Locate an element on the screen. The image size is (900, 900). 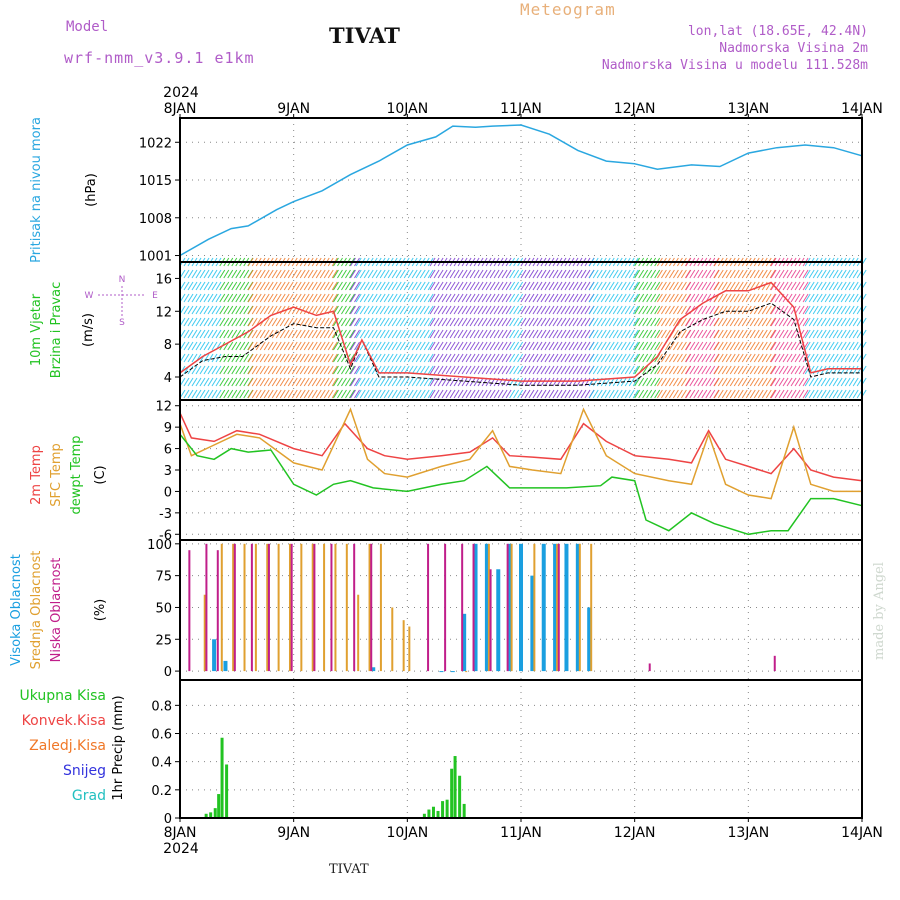
panel-frame is located at coordinates (521, 749).